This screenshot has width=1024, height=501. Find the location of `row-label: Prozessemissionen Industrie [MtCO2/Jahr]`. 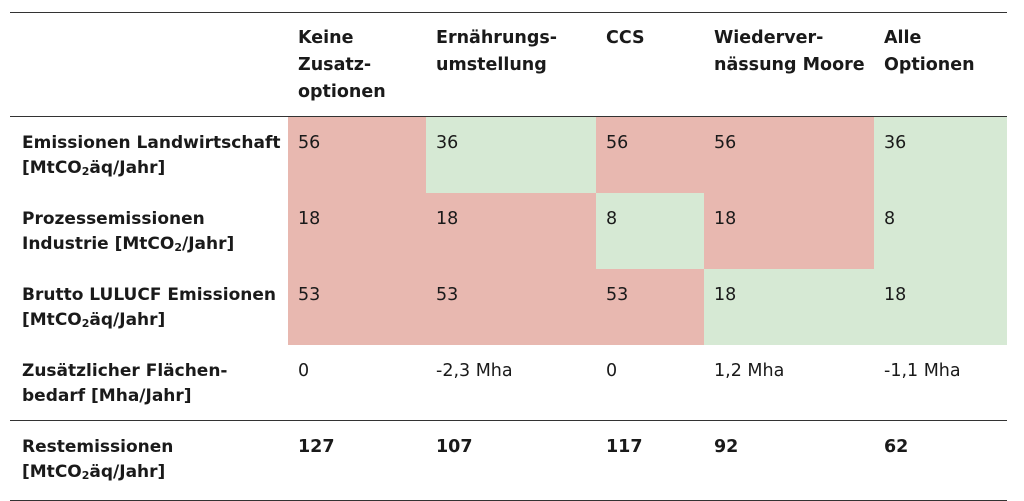

row-label: Prozessemissionen Industrie [MtCO2/Jahr] is located at coordinates (128, 231).